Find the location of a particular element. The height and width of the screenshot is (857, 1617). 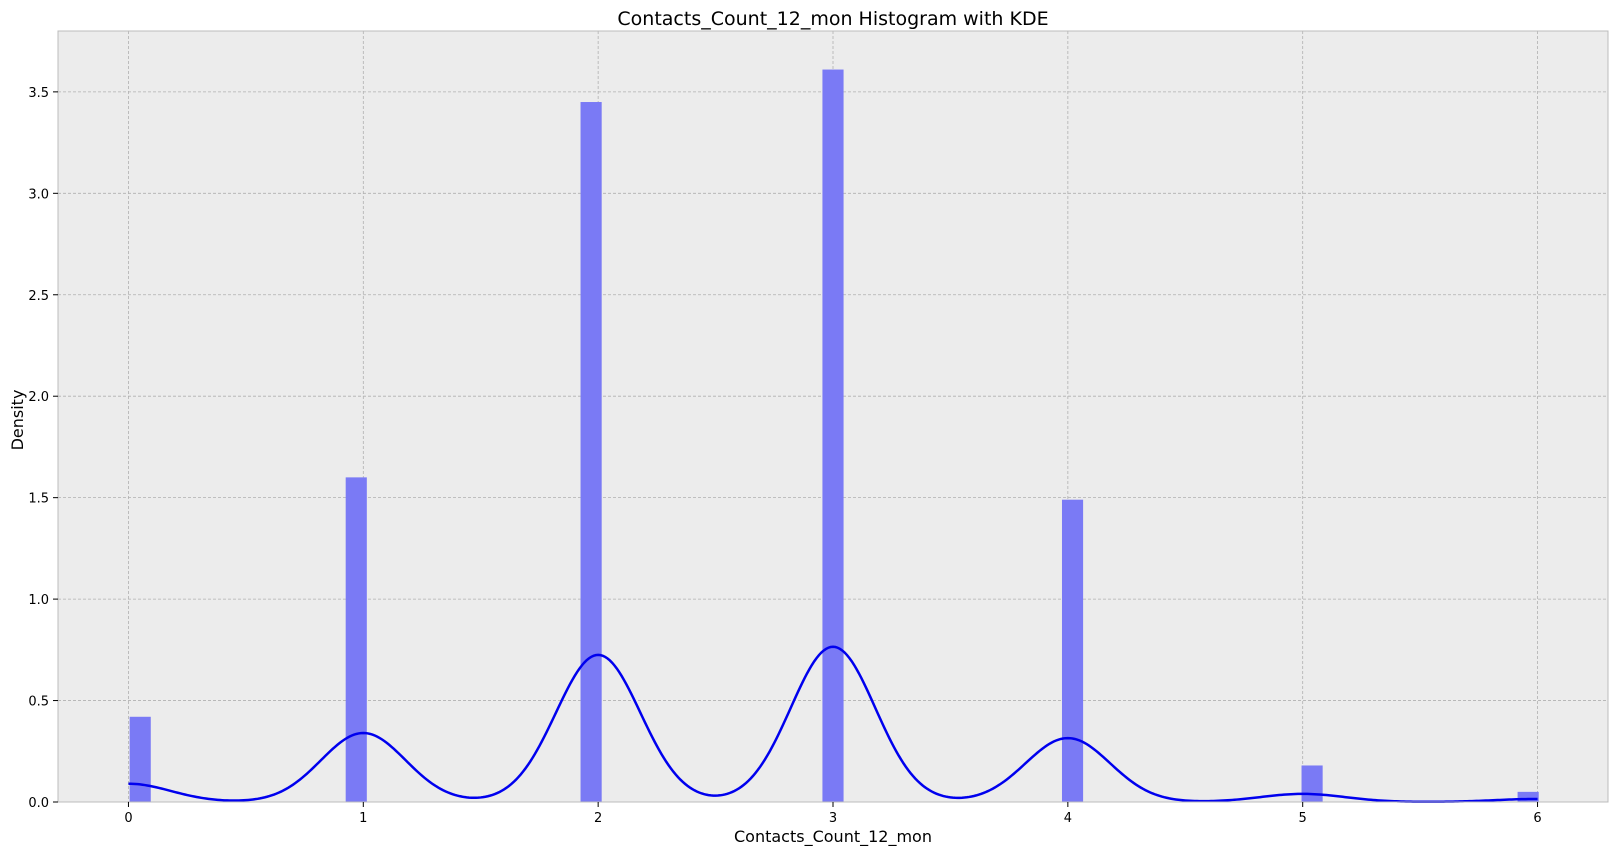

x-axis-label: Contacts_Count_12_mon is located at coordinates (833, 837).